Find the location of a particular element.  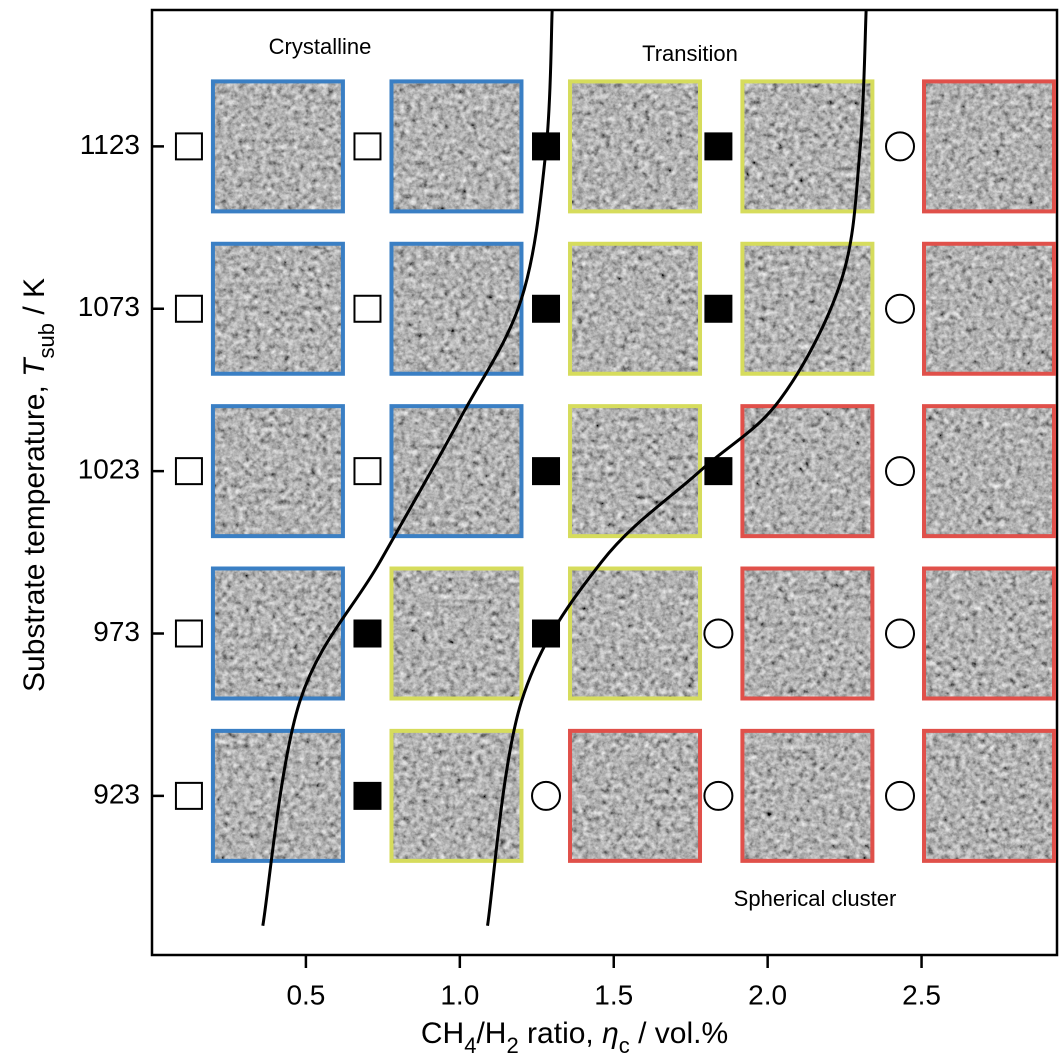

axis-label-part: η is located at coordinates (610, 1033).